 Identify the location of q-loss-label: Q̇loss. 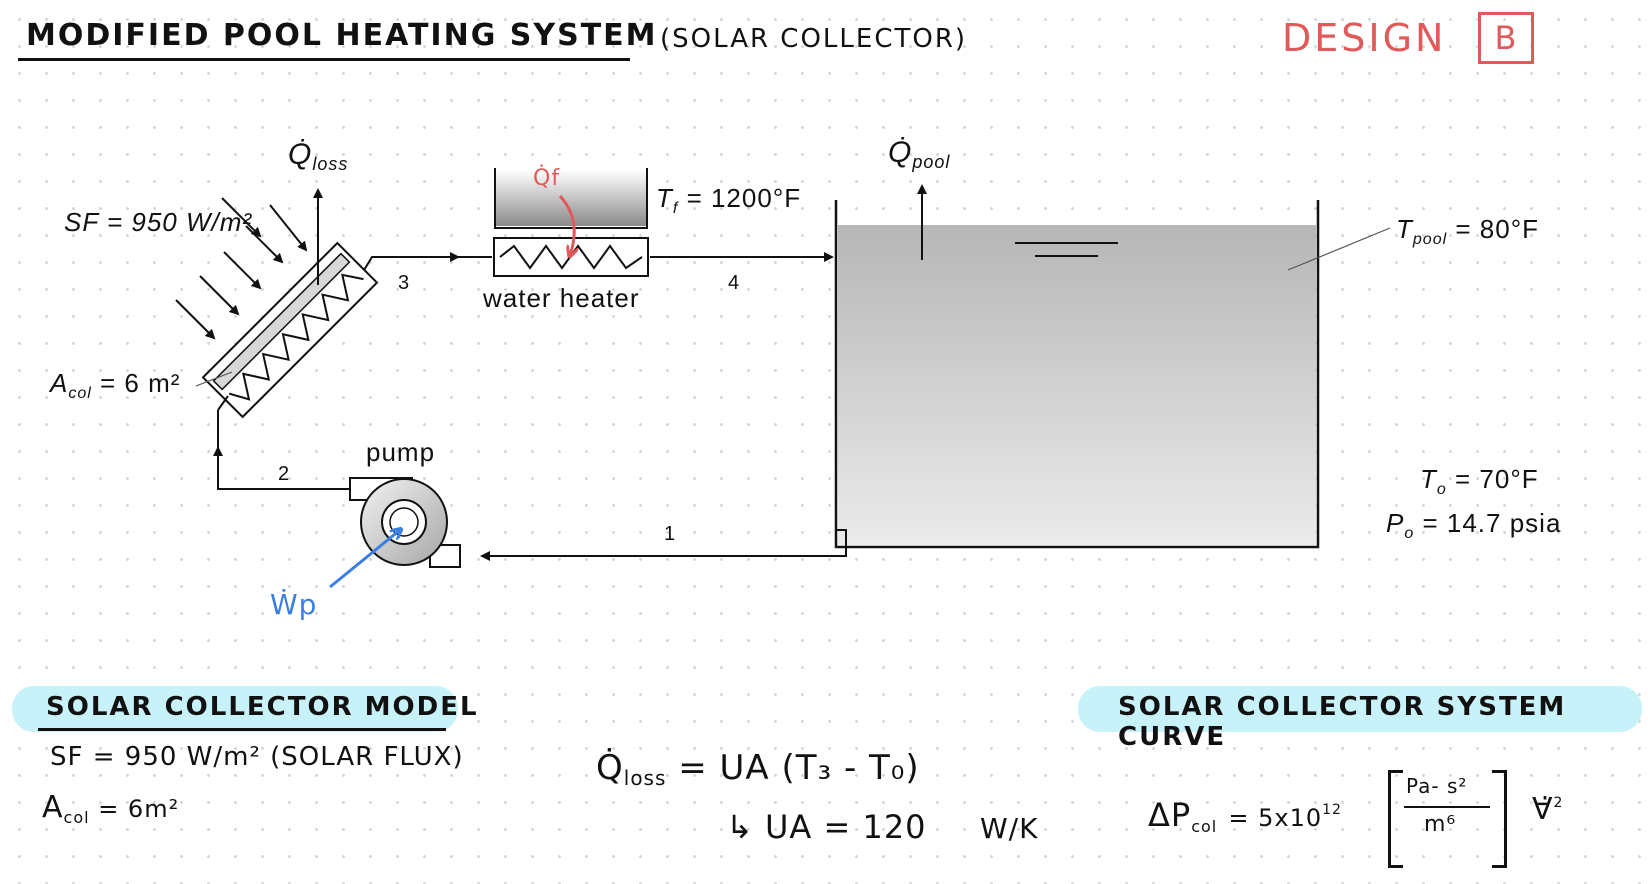
(318, 156).